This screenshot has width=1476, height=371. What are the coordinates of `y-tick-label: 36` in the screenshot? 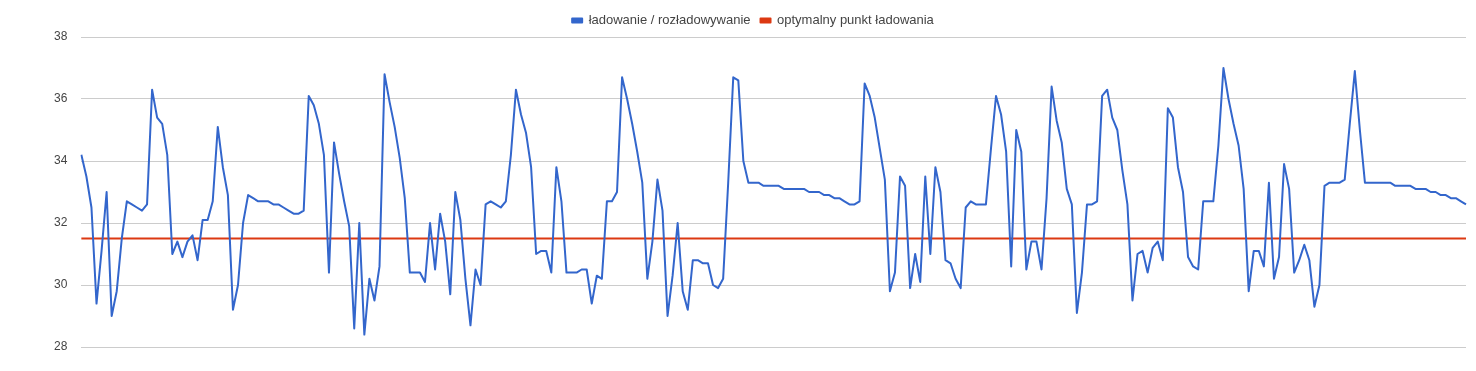 It's located at (60, 98).